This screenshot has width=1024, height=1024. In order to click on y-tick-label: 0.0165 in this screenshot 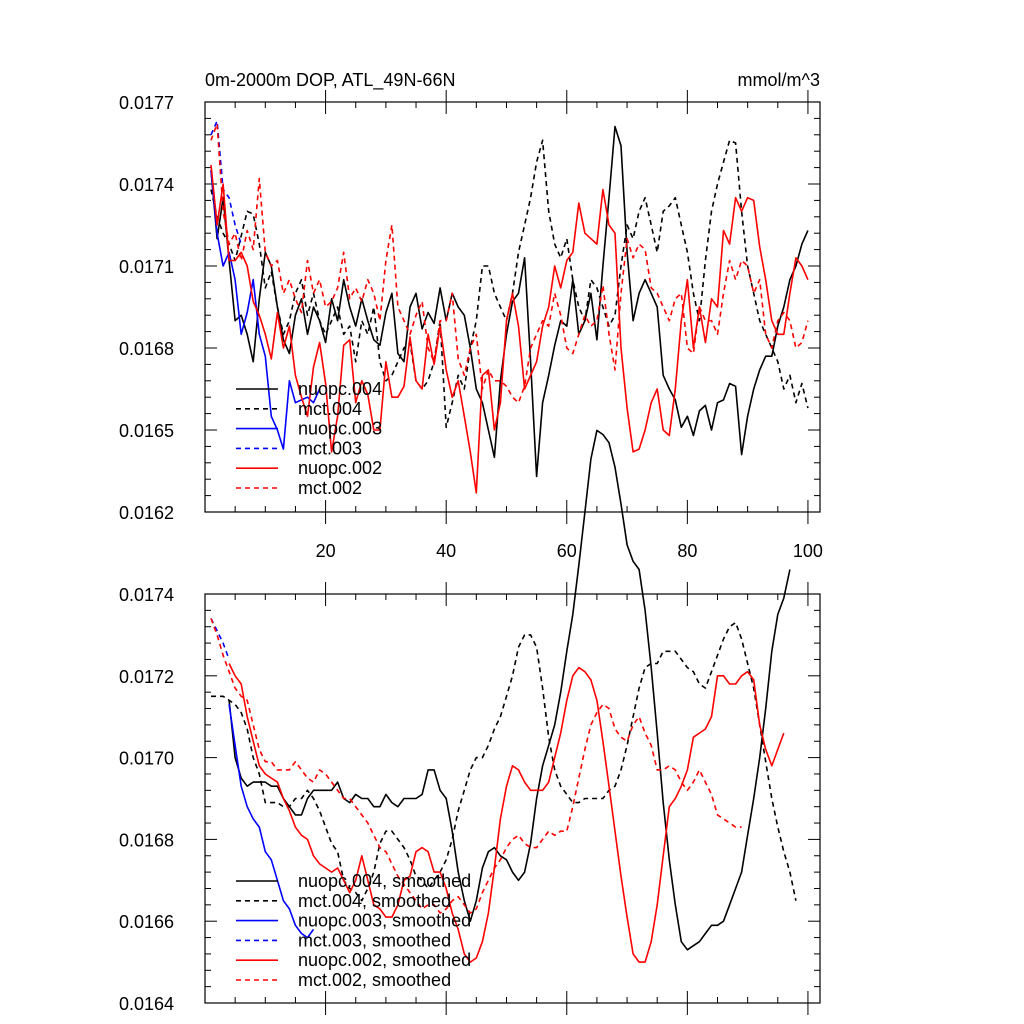, I will do `click(146, 431)`.